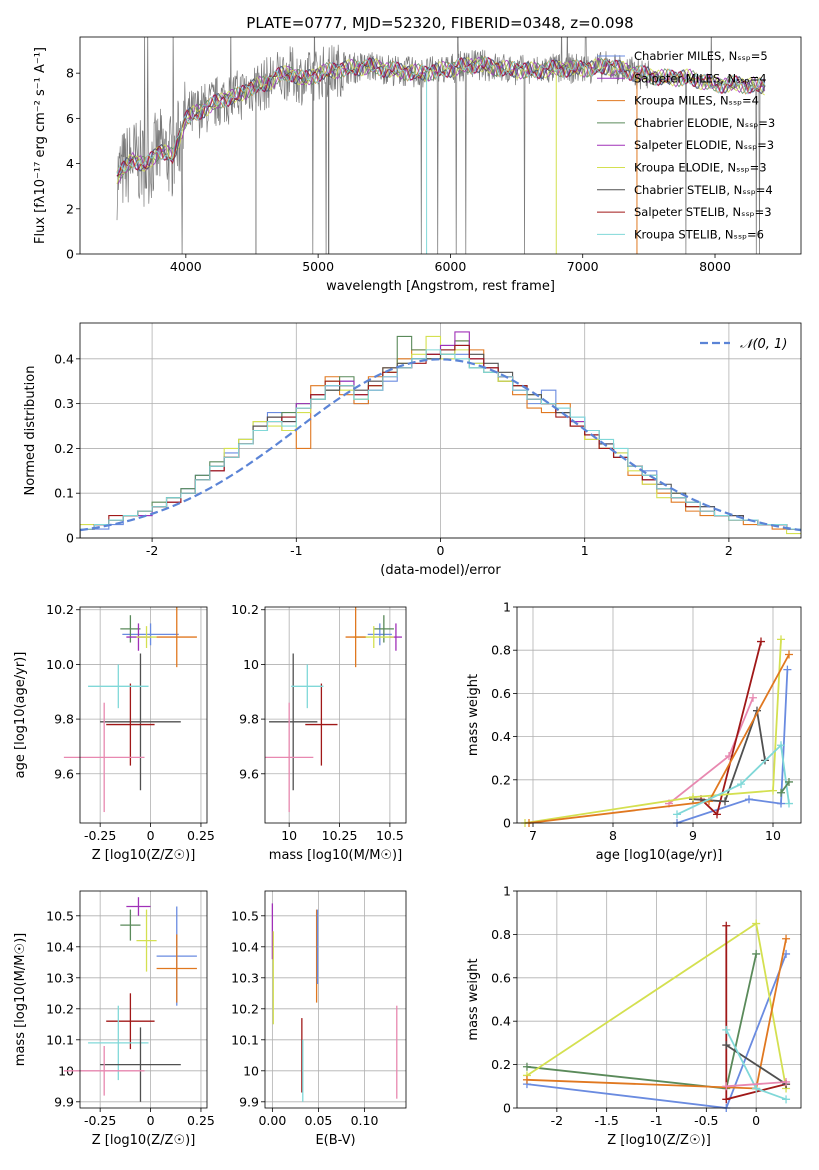  What do you see at coordinates (501, 736) in the screenshot?
I see `y-tick-label: 0.4` at bounding box center [501, 736].